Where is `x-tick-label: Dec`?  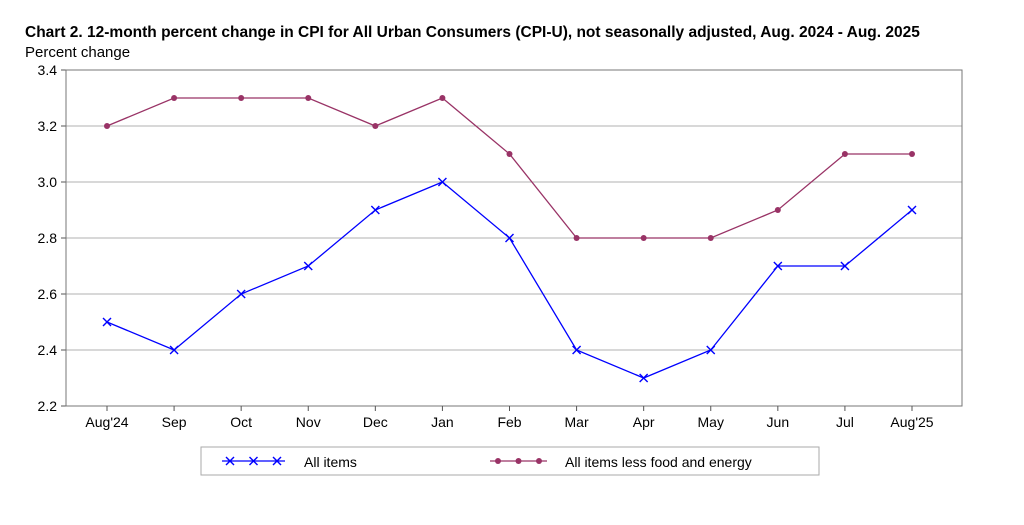 x-tick-label: Dec is located at coordinates (375, 422).